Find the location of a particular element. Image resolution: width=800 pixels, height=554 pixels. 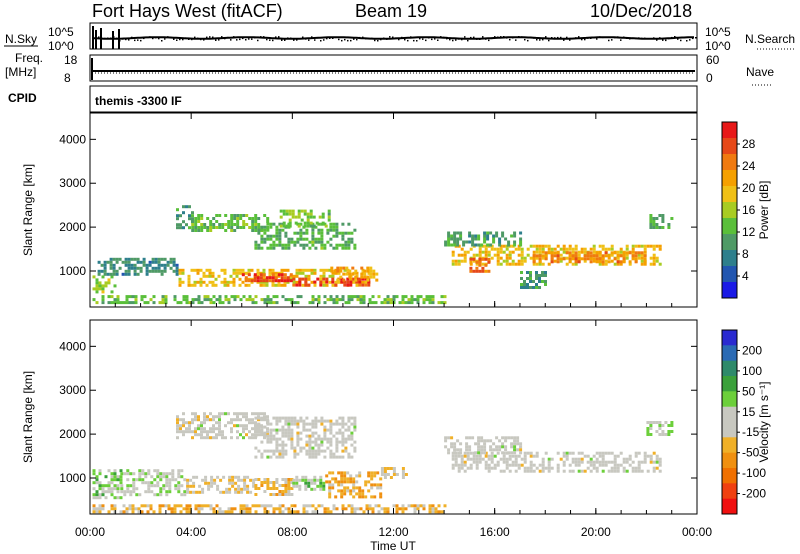

power-colorbar-label: Power [dB] is located at coordinates (764, 210).